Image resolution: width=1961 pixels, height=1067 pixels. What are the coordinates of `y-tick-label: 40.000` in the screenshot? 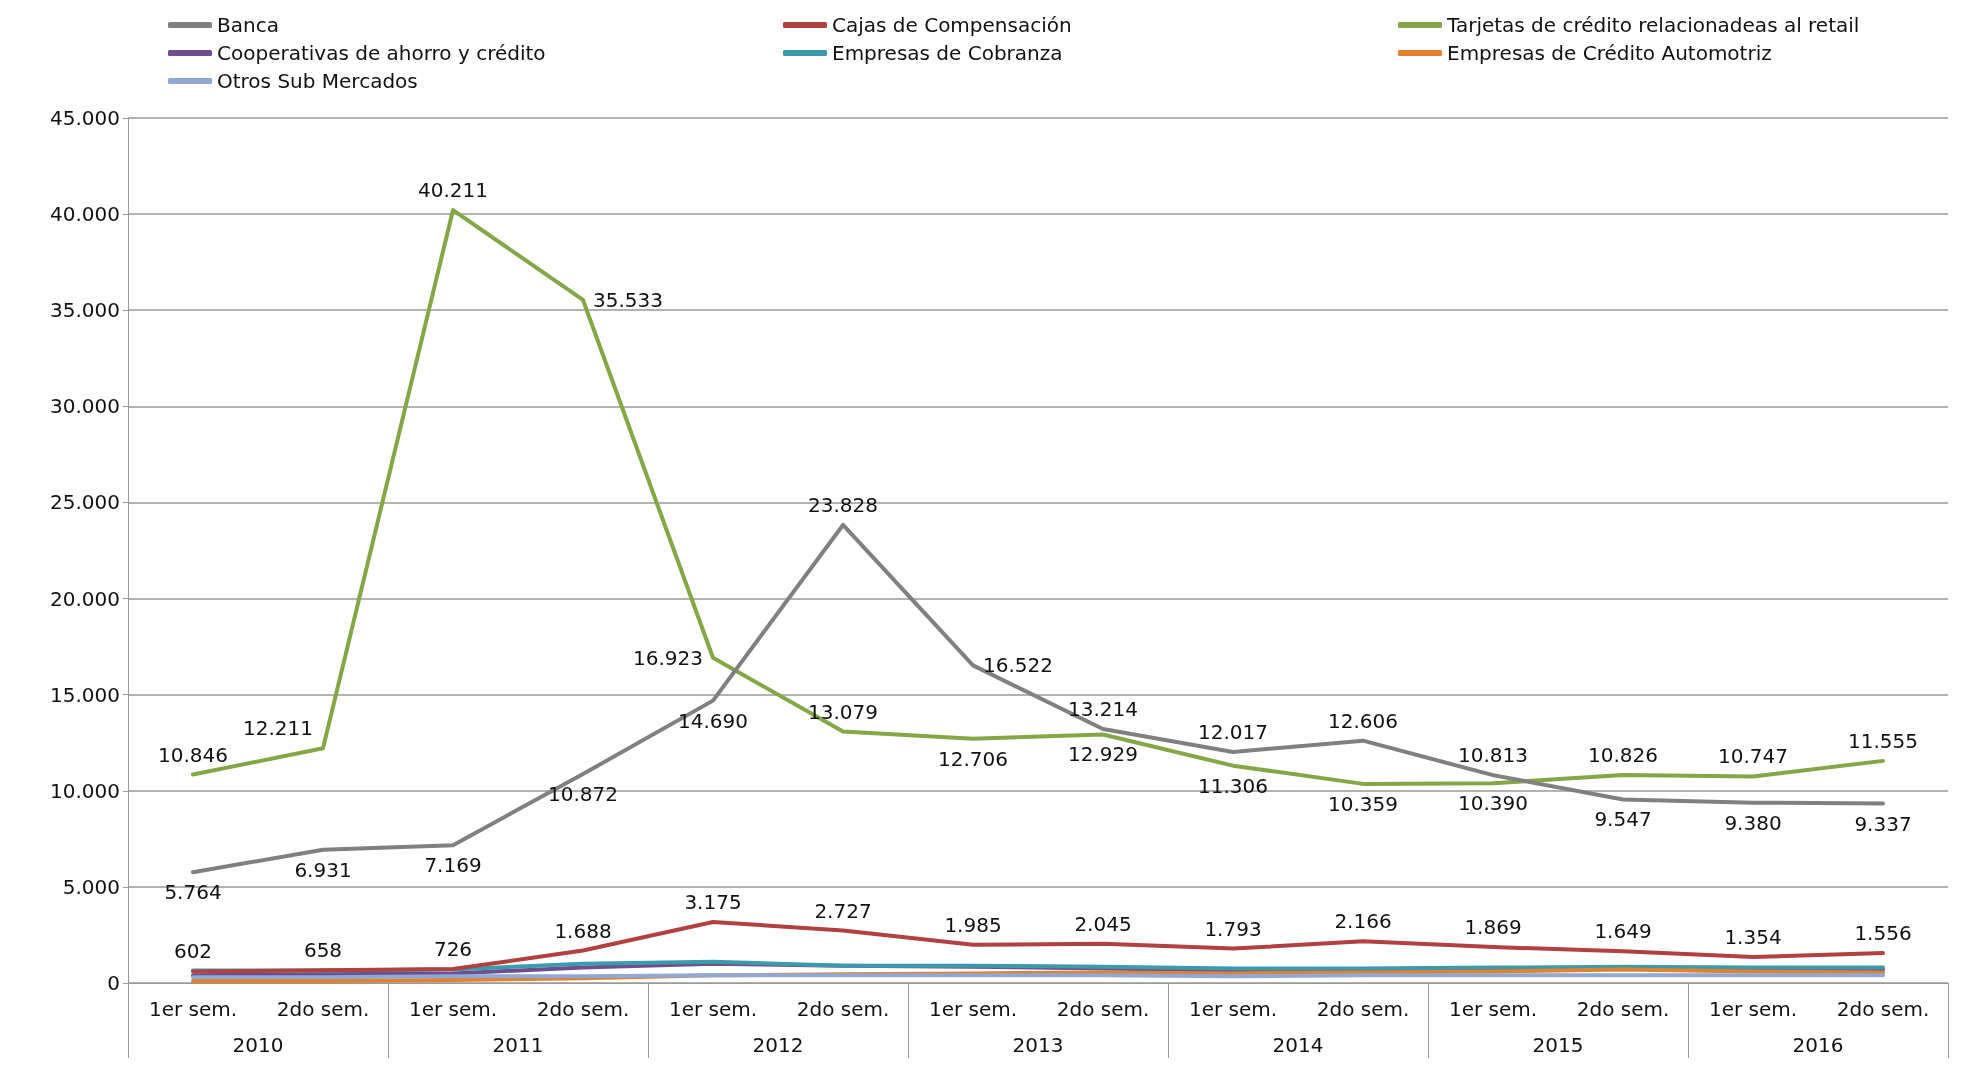 It's located at (85, 214).